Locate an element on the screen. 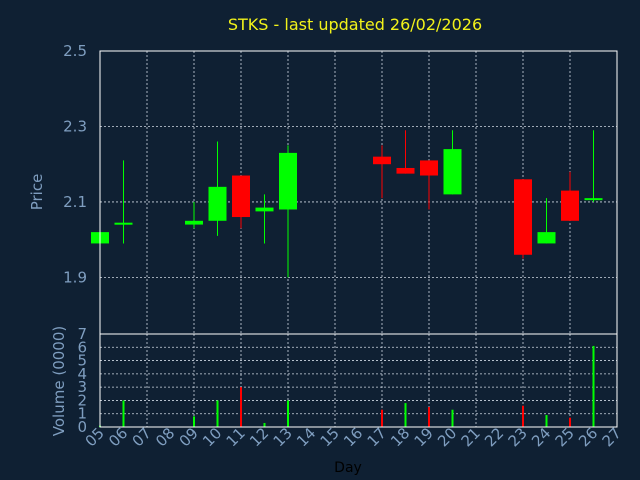  volume-tick-label: 6 is located at coordinates (82, 347).